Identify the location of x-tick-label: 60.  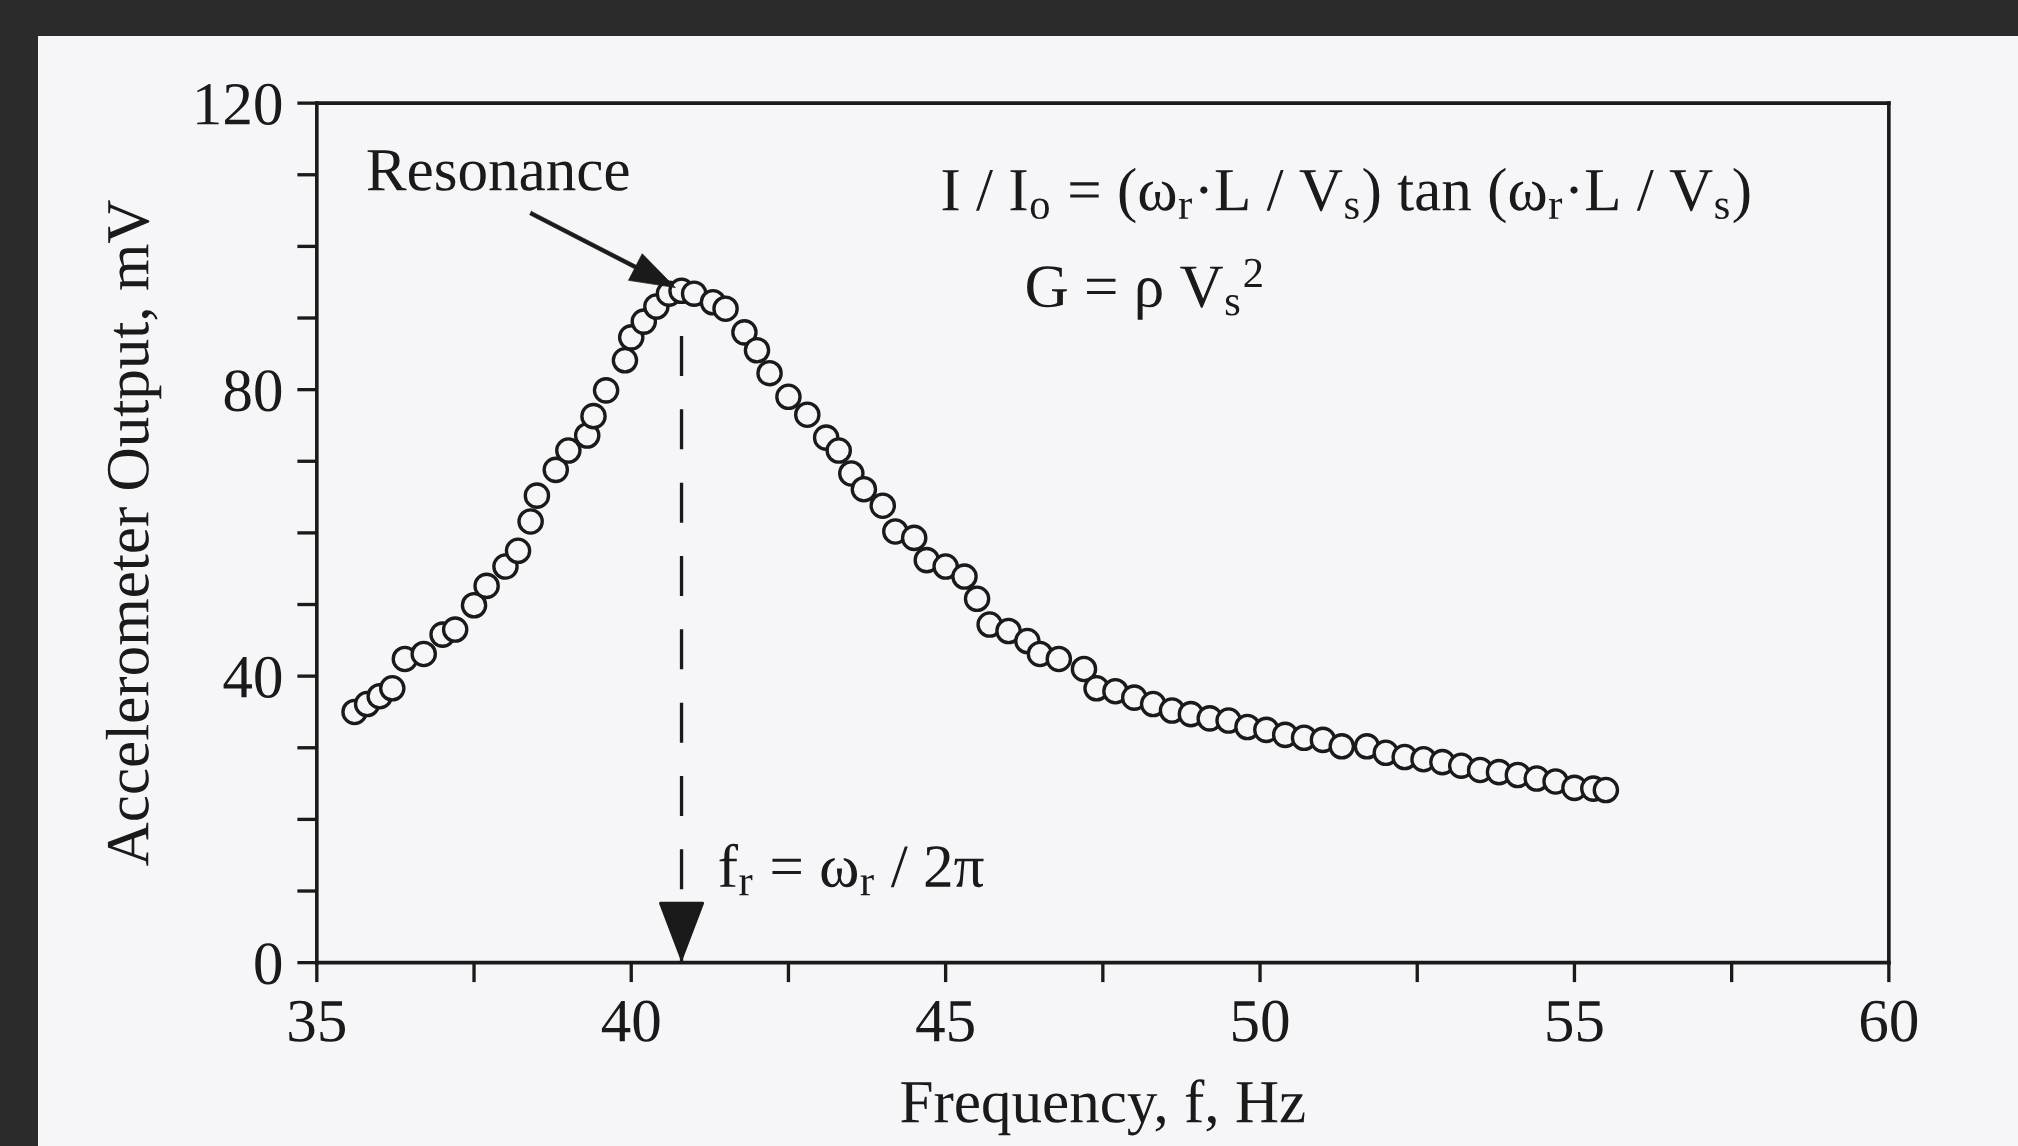
(1889, 1021).